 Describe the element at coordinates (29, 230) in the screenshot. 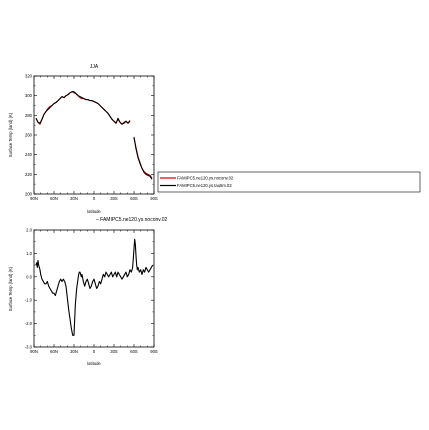

I see `y-tick-label: 2.0` at that location.